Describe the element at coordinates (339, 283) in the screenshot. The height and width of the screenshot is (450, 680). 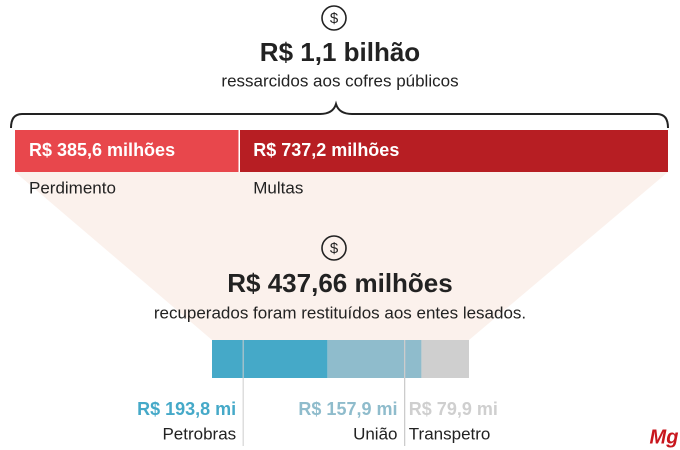
I see `title: R$ 437,66 milhões` at that location.